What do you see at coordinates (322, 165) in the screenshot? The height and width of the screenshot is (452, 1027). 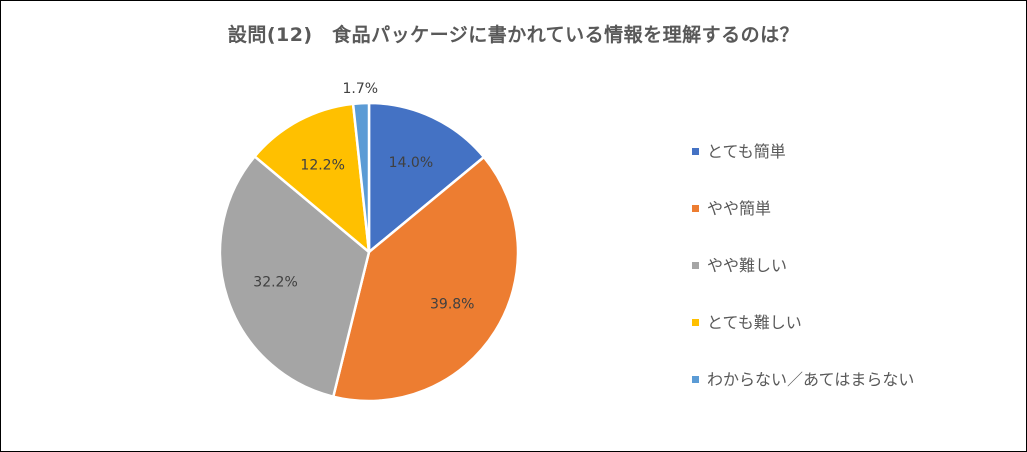 I see `data-label-4: 12.2%` at bounding box center [322, 165].